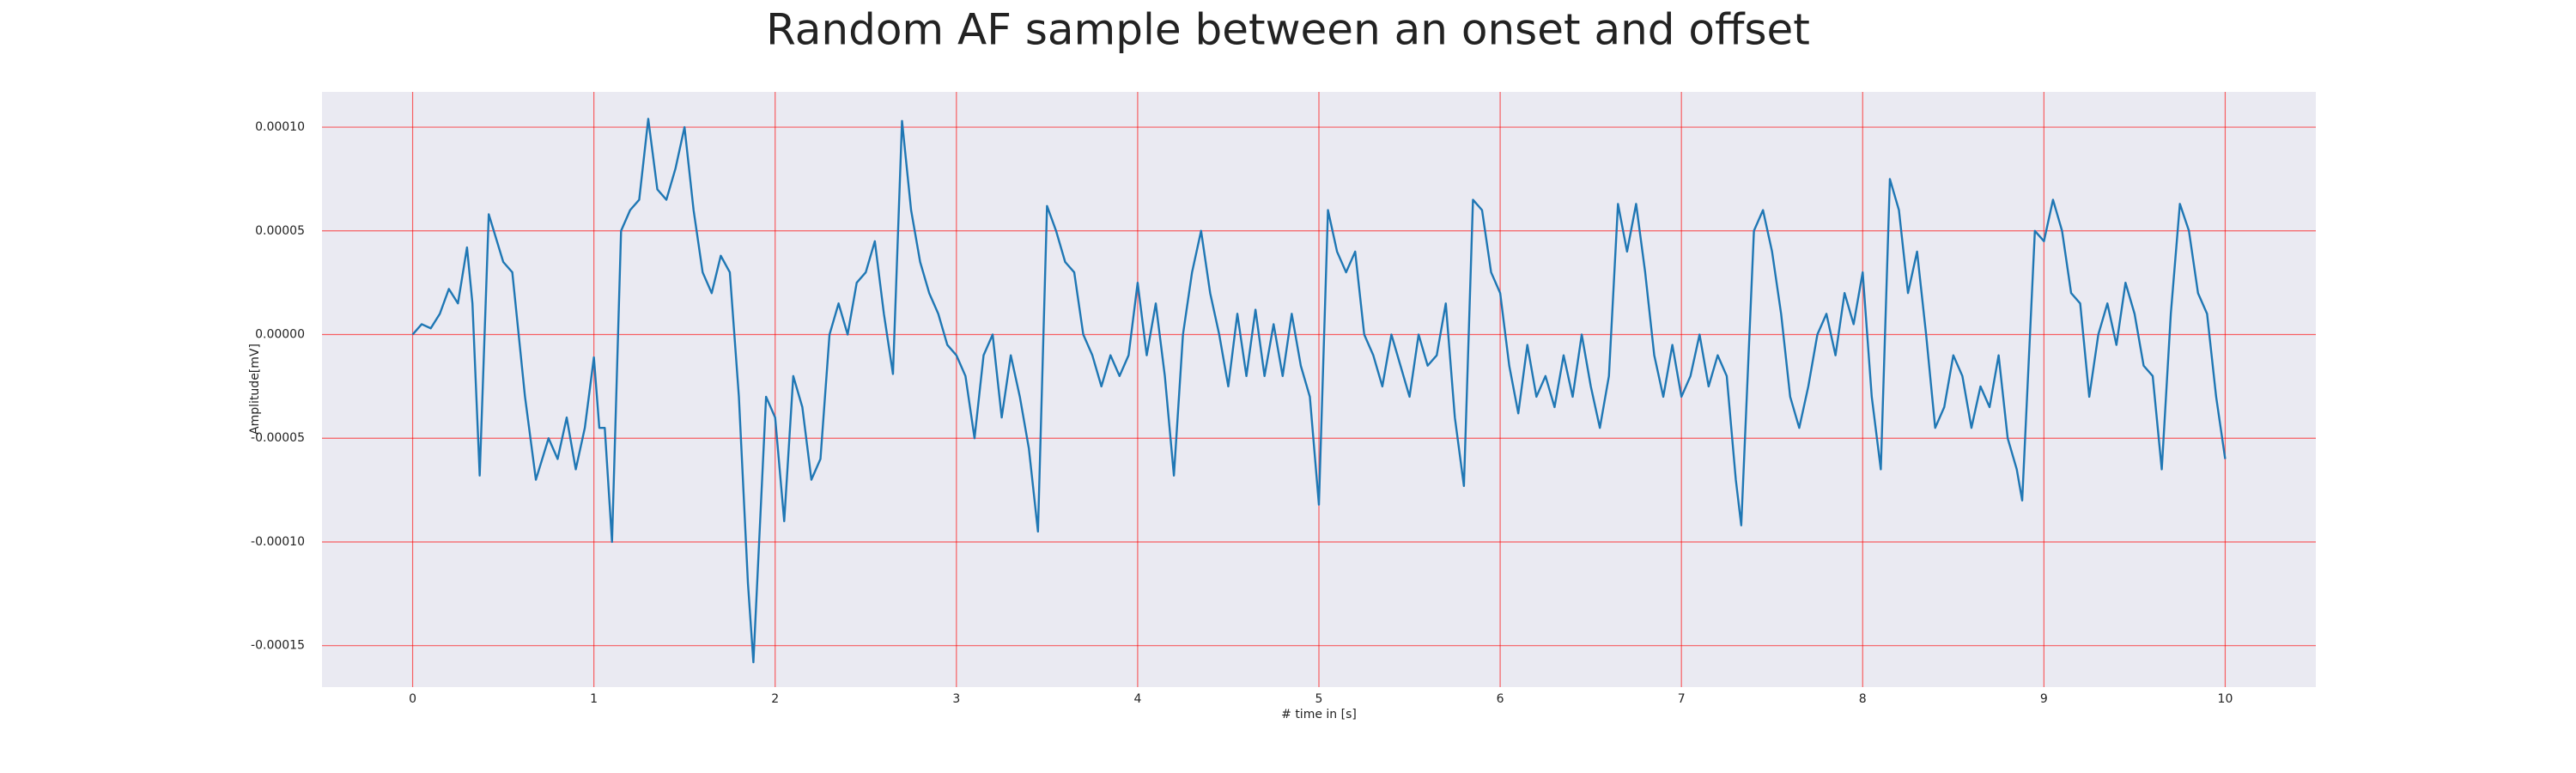 This screenshot has height=773, width=2576. Describe the element at coordinates (1863, 699) in the screenshot. I see `x-tick-label: 8` at that location.